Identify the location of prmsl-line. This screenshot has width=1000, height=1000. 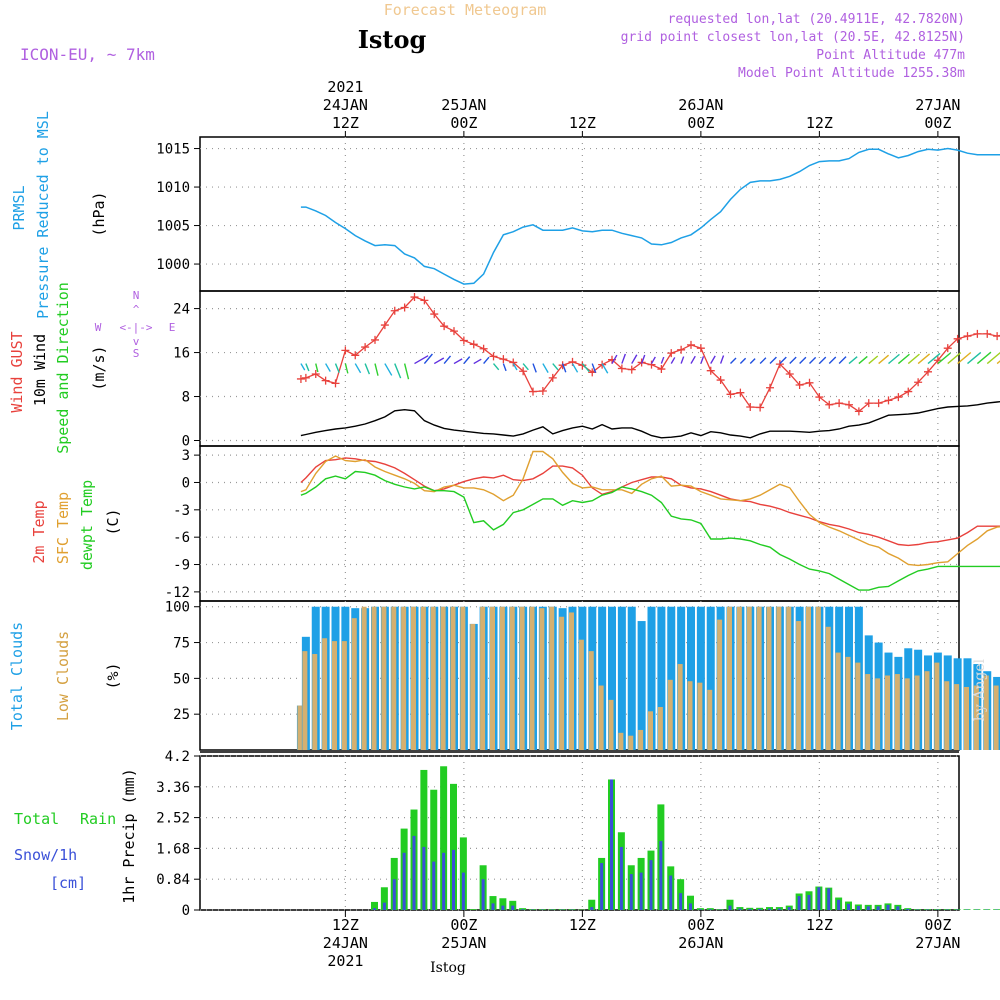
(650, 216).